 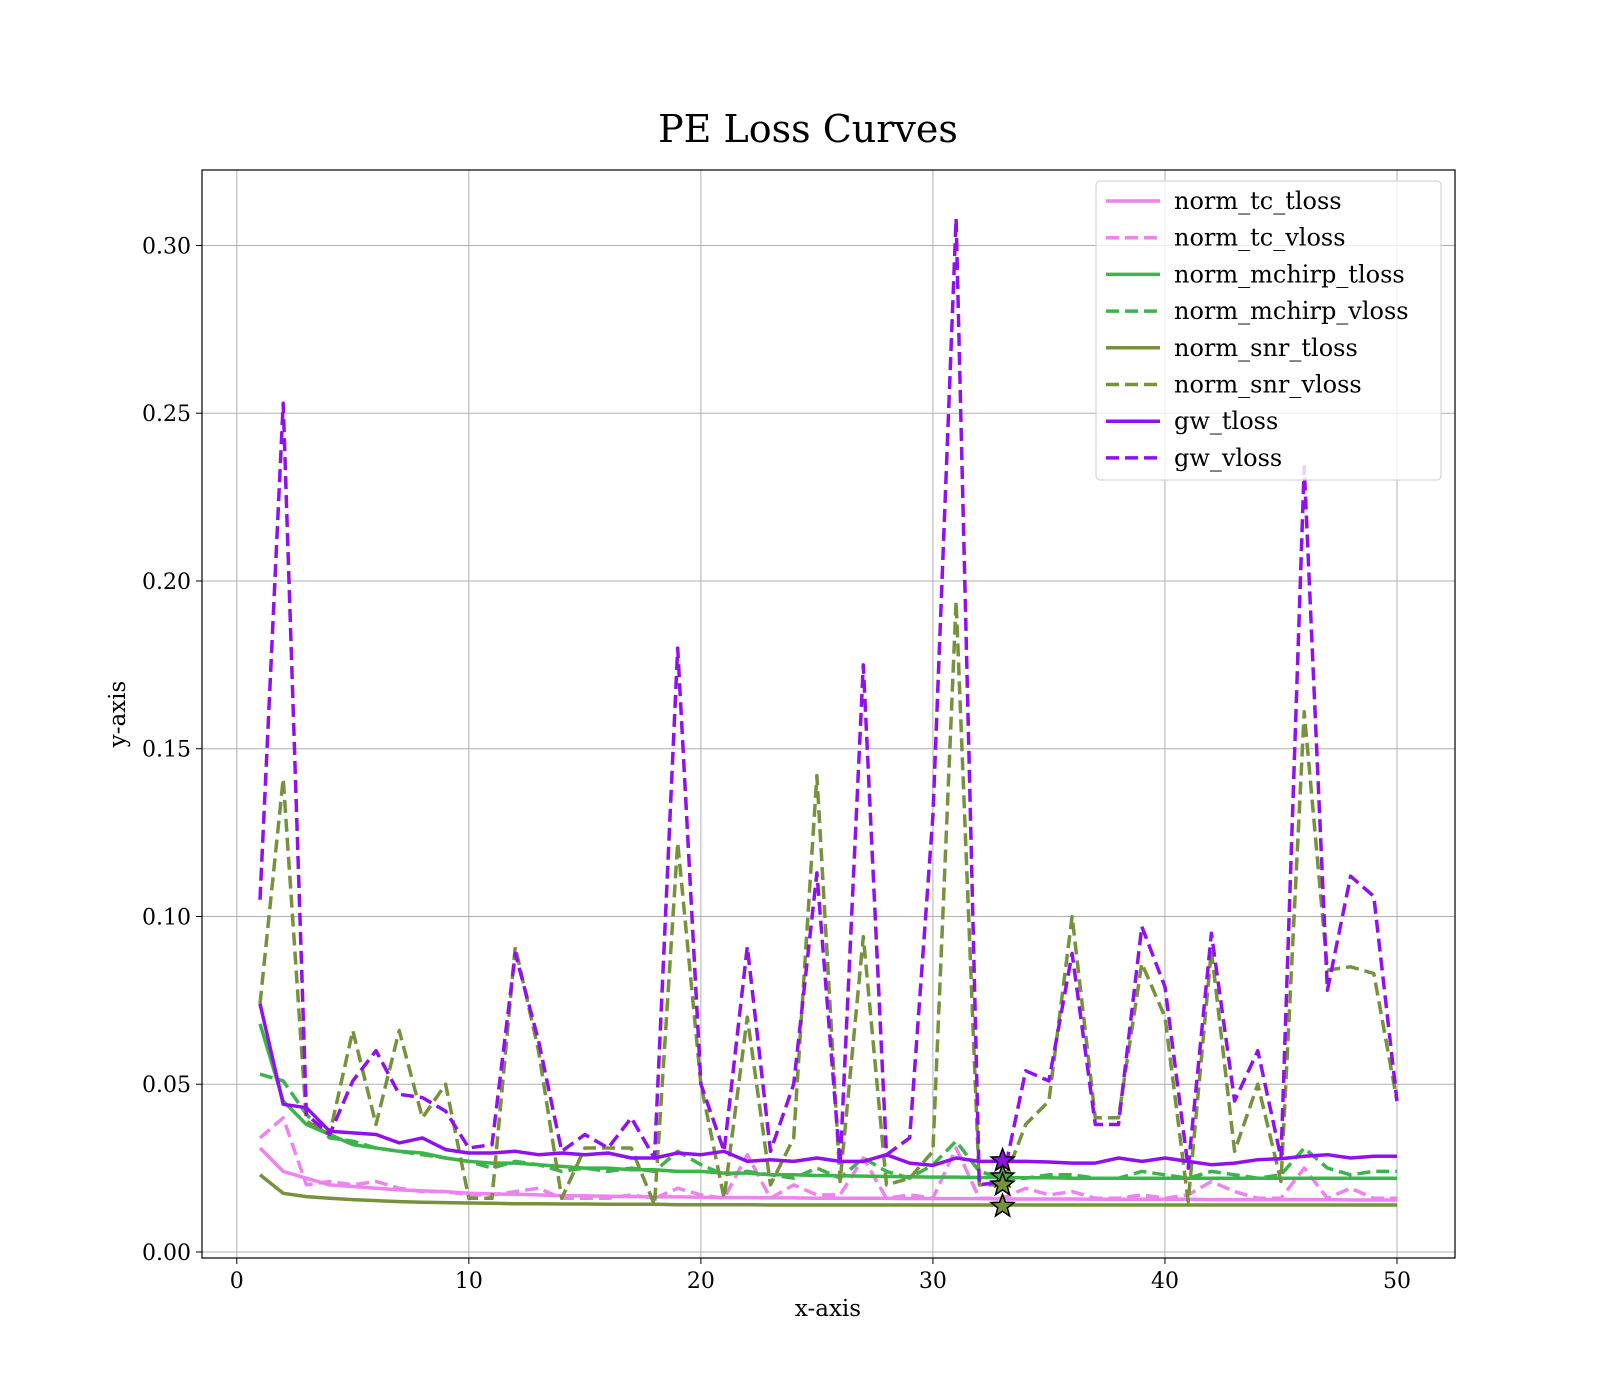 What do you see at coordinates (166, 917) in the screenshot?
I see `y-tick-label: 0.10` at bounding box center [166, 917].